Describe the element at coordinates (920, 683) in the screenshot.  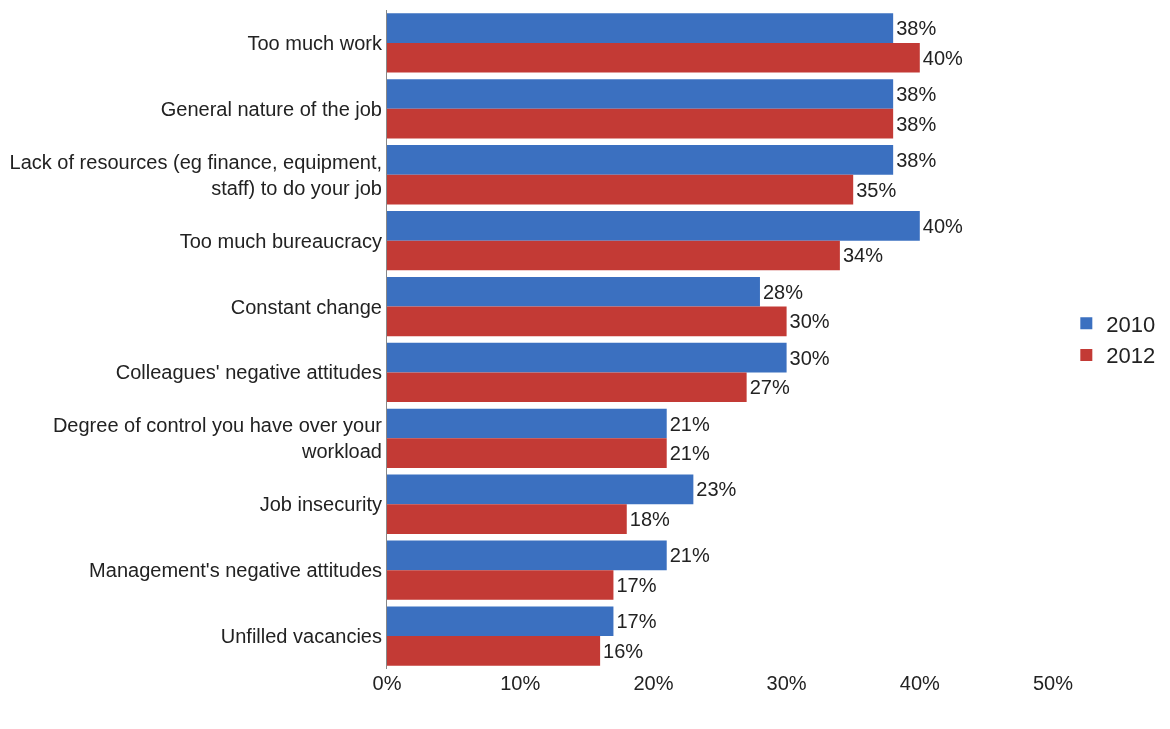
I see `x-tick-label: 40%` at that location.